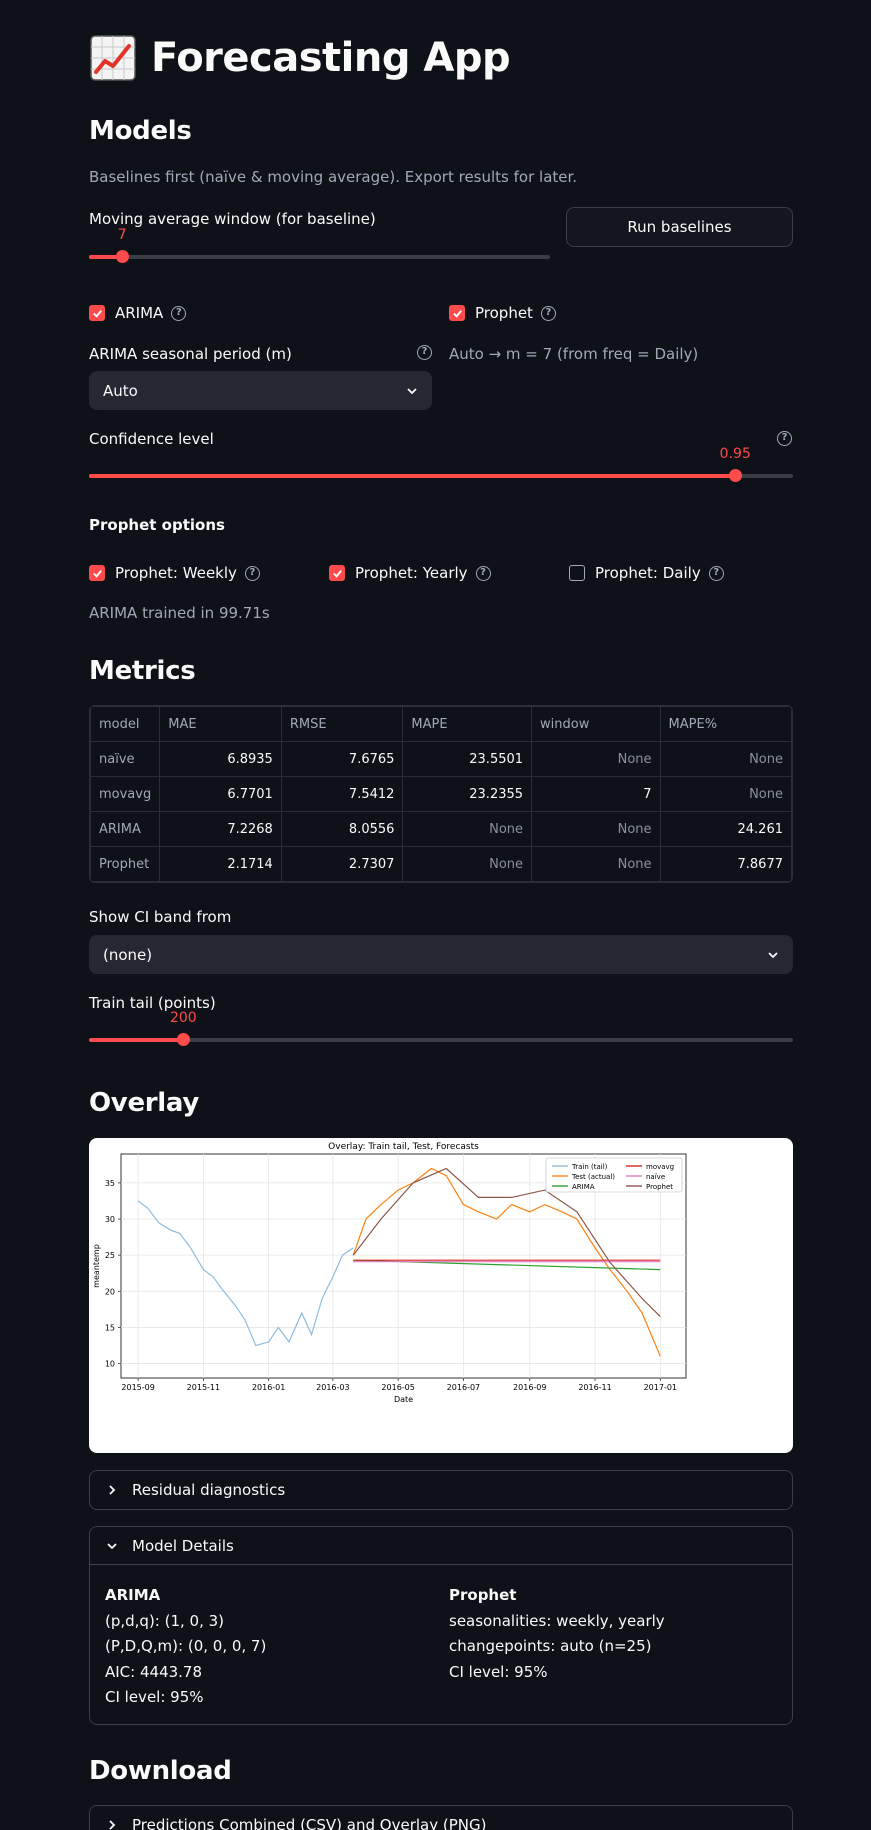 This screenshot has width=871, height=1830. Describe the element at coordinates (220, 724) in the screenshot. I see `column-header: MAE` at that location.